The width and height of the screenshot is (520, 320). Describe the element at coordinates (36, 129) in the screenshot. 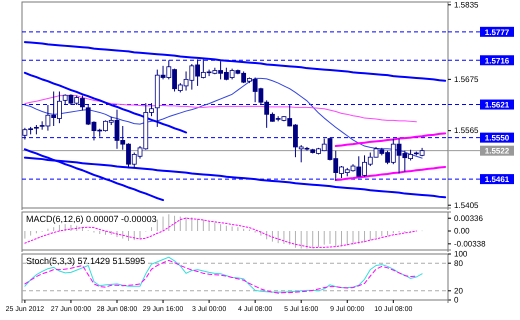

I see `candlestick` at that location.